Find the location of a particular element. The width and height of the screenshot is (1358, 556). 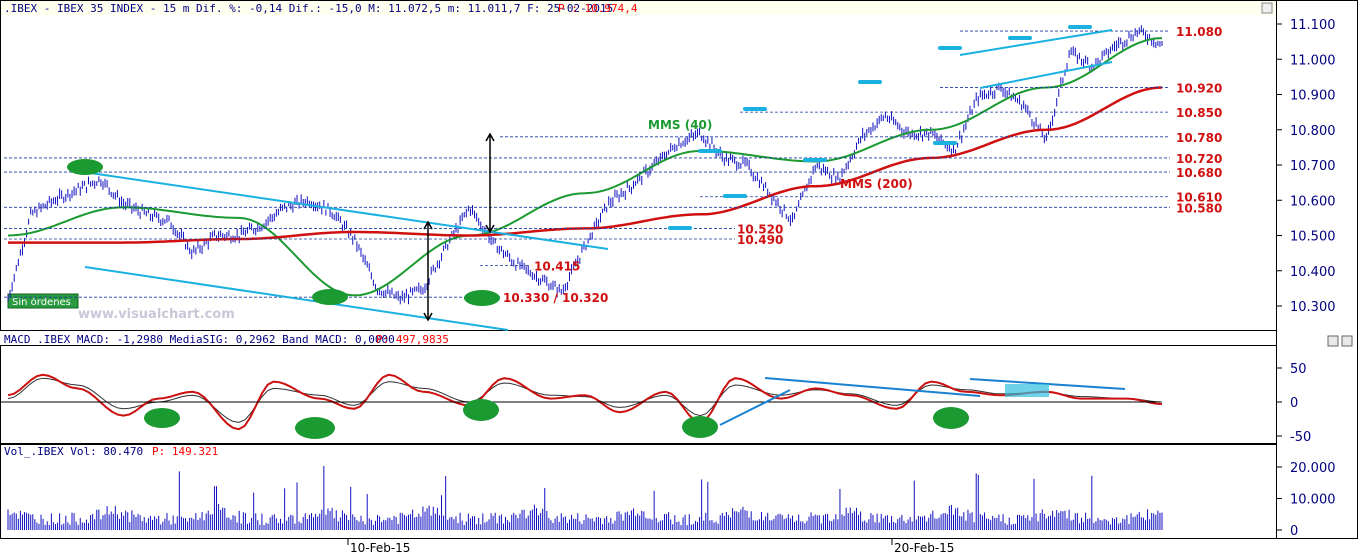

main-header-price: P : 10.974,4 is located at coordinates (598, 8).